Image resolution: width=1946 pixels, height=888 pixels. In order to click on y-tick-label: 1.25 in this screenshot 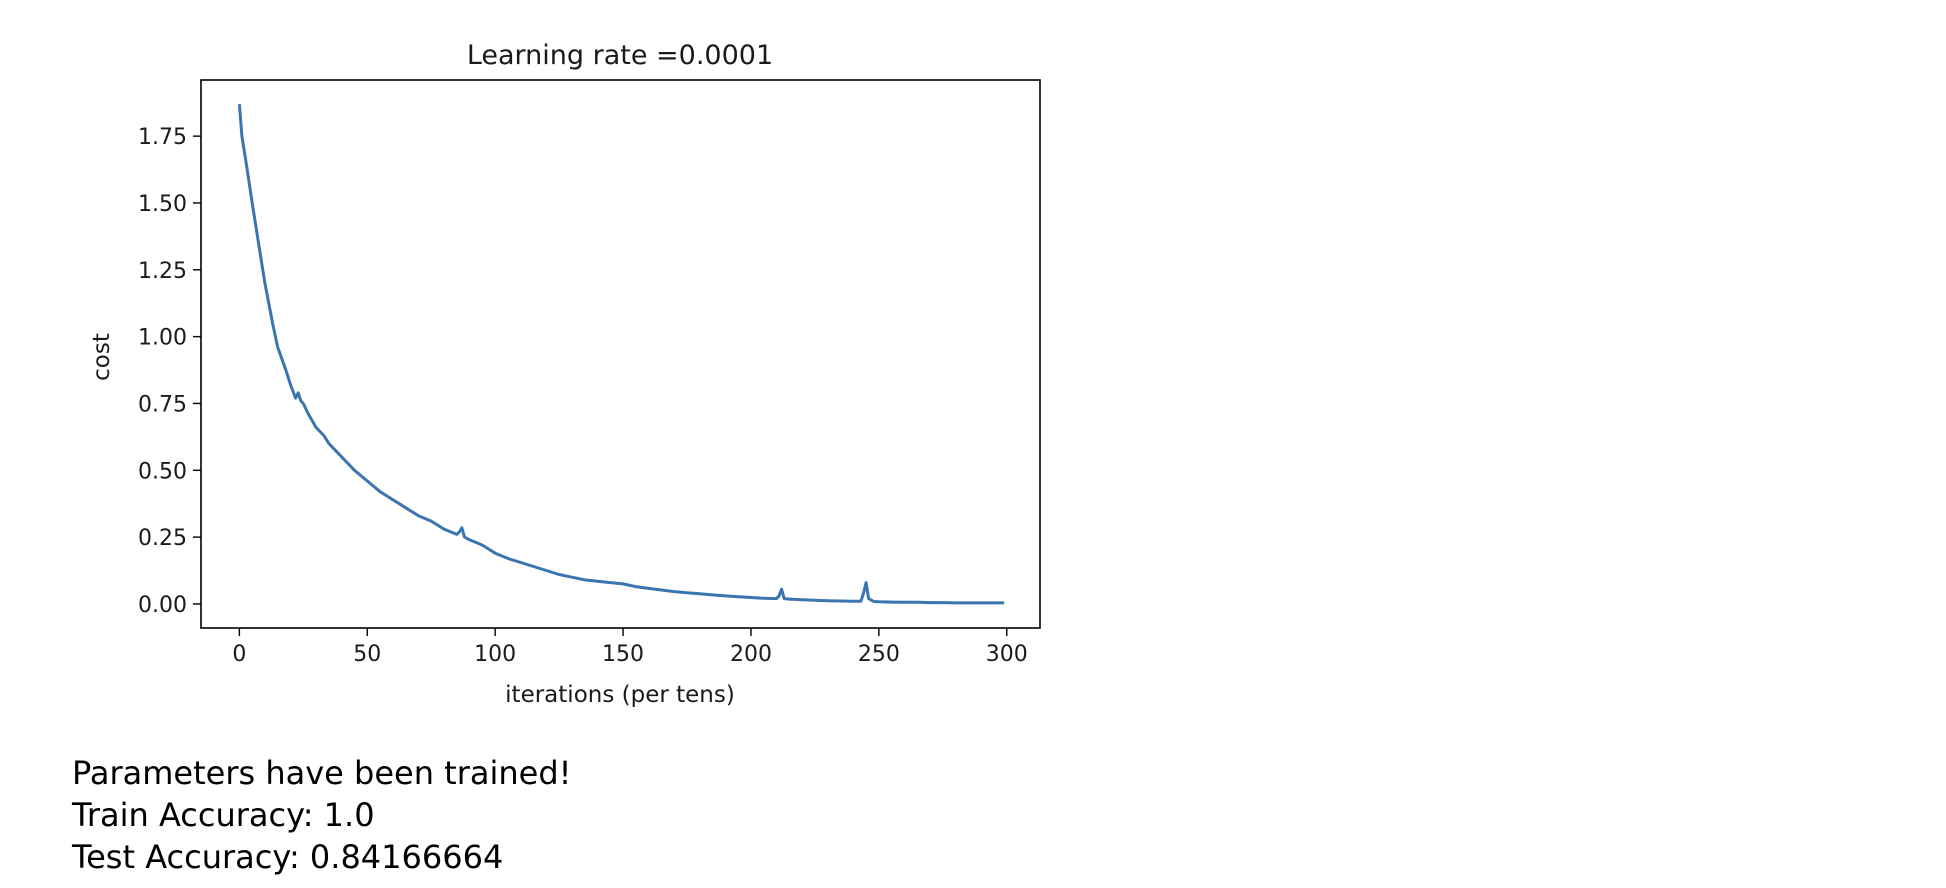, I will do `click(162, 271)`.